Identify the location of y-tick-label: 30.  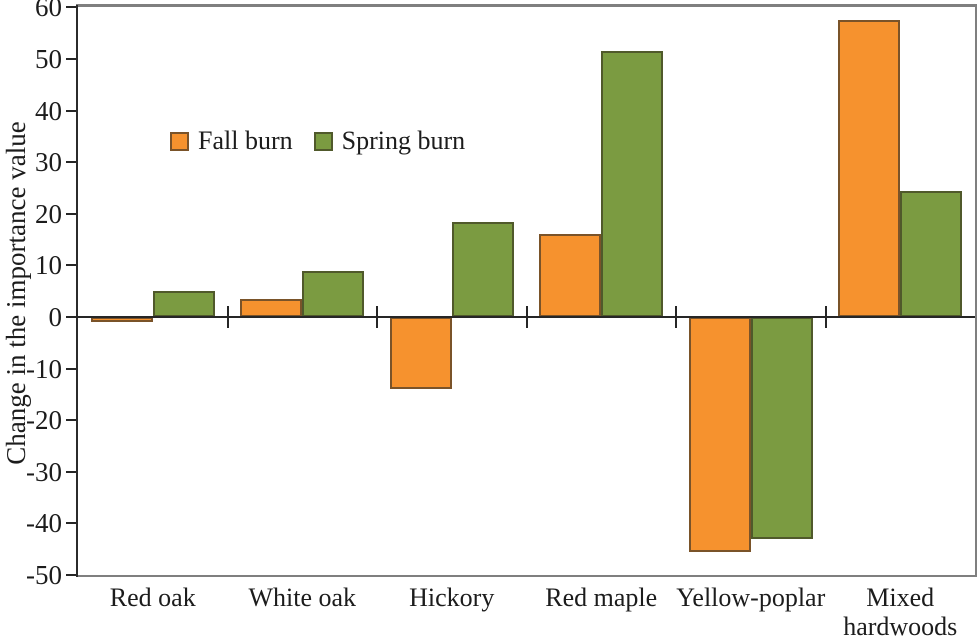
(48, 162).